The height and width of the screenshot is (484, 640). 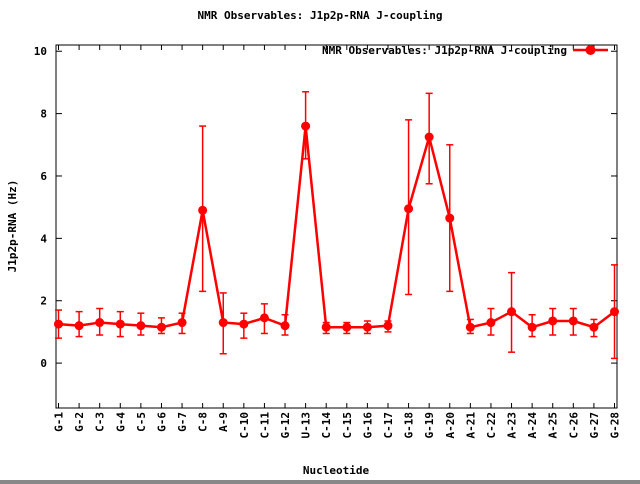 What do you see at coordinates (182, 422) in the screenshot?
I see `x-tick-label: G-7` at bounding box center [182, 422].